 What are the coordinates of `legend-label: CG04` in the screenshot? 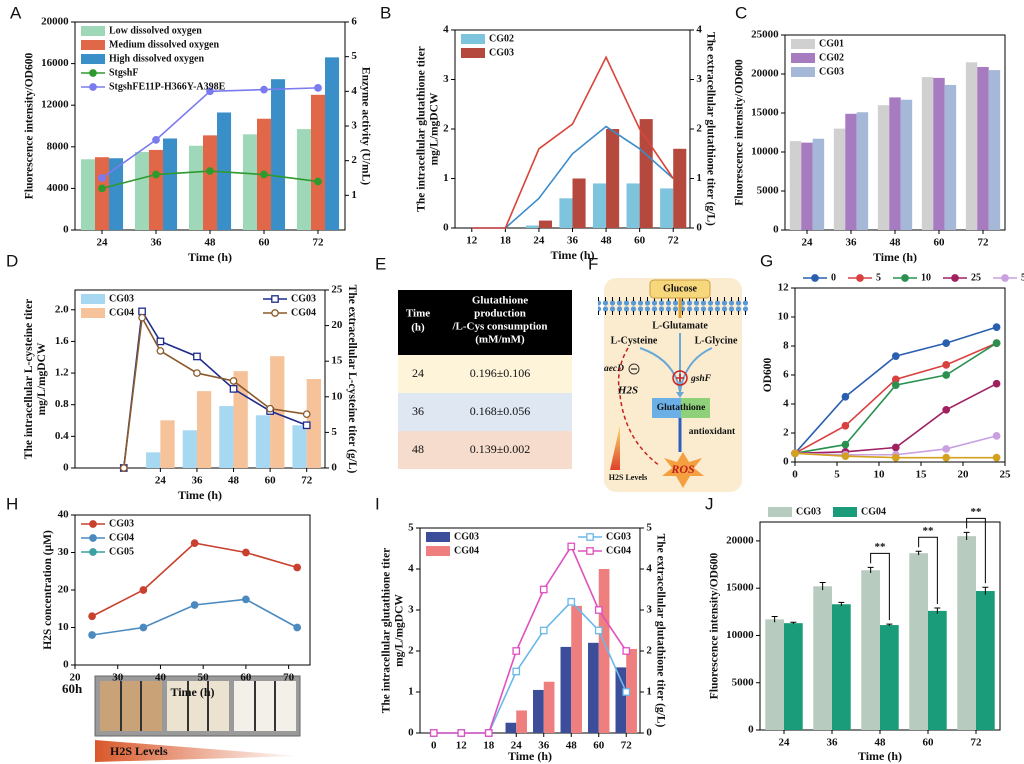 It's located at (121, 537).